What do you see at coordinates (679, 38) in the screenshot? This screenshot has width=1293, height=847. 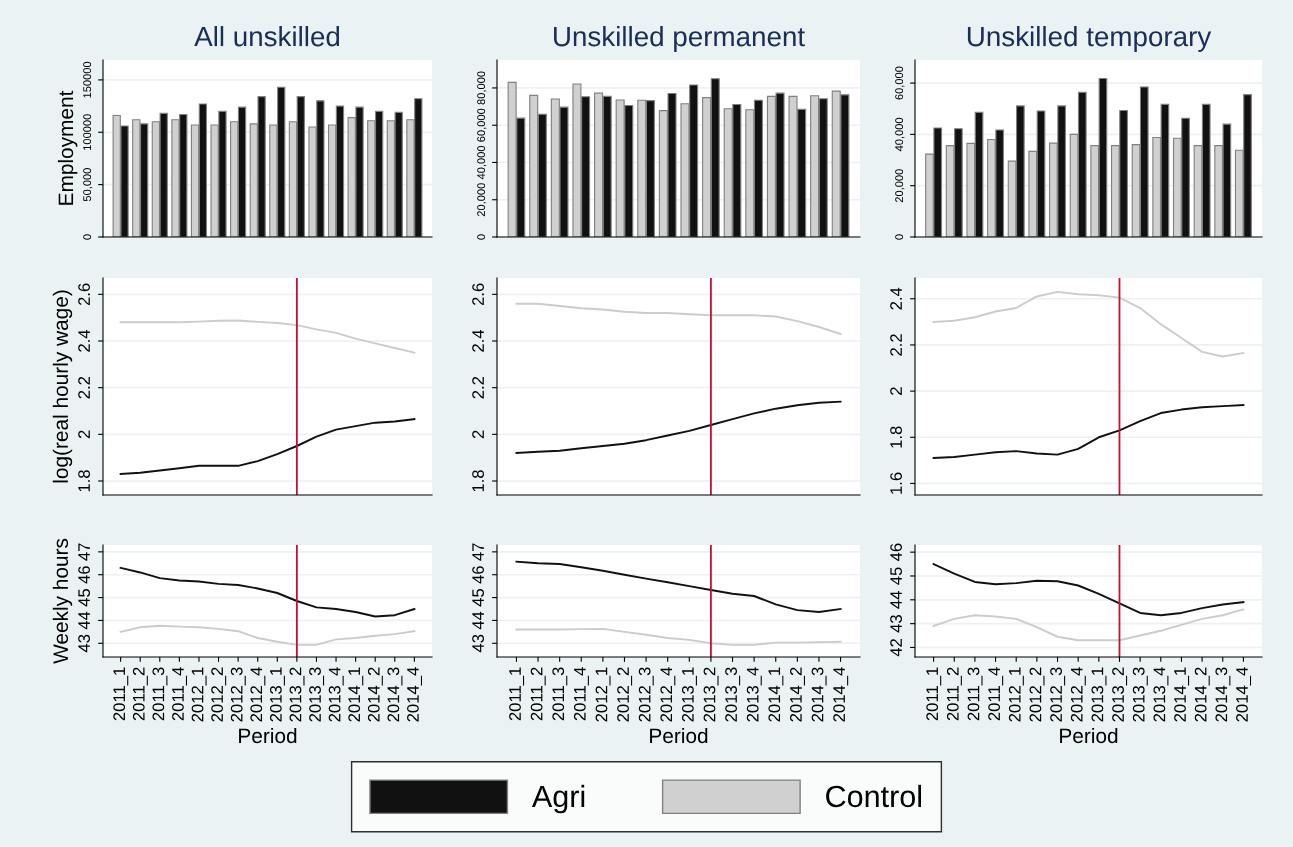 I see `chart-title: Unskilled permanent` at bounding box center [679, 38].